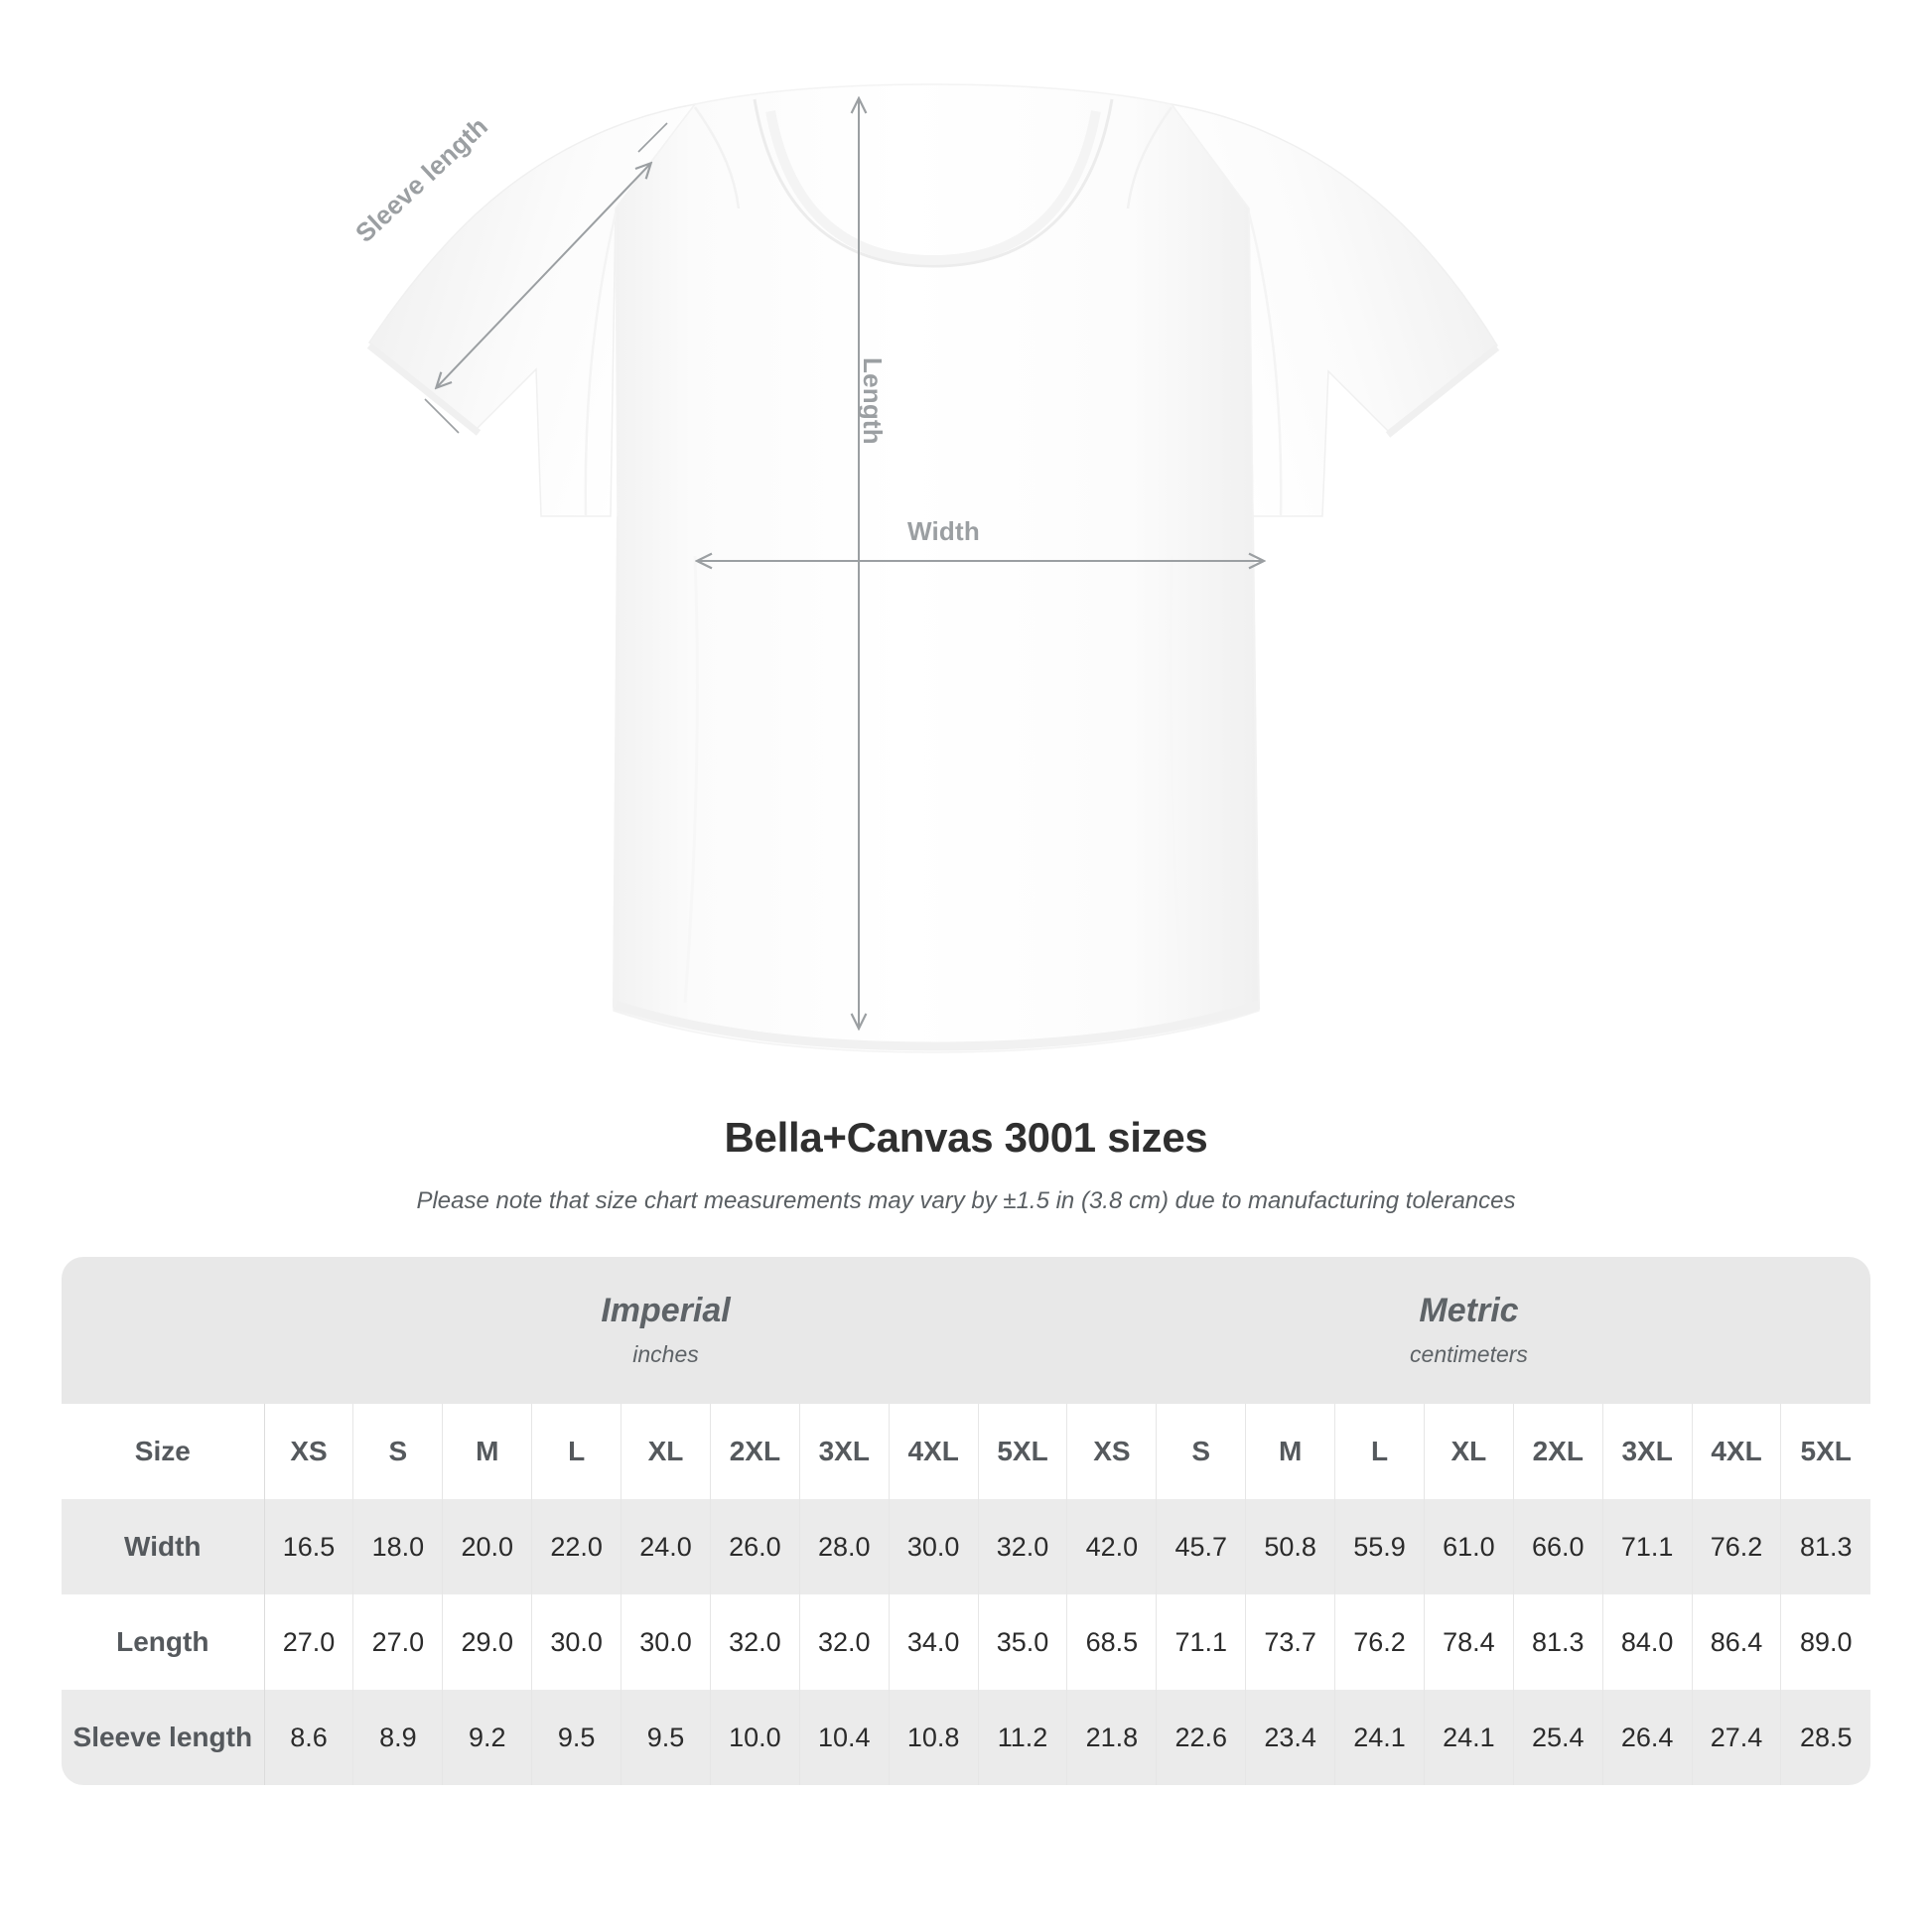 The height and width of the screenshot is (1932, 1932). What do you see at coordinates (309, 1547) in the screenshot?
I see `measurement-cell: 16.5` at bounding box center [309, 1547].